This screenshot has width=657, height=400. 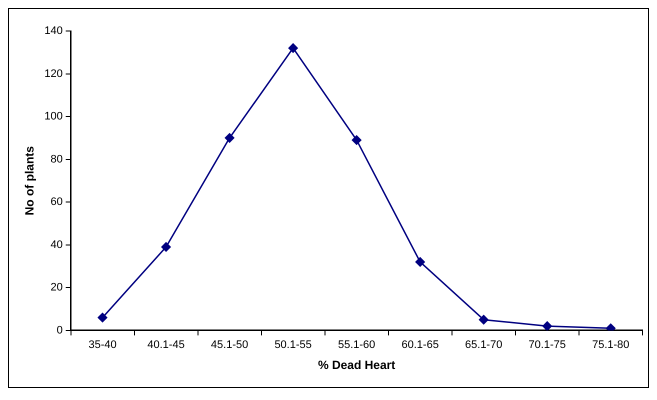 I want to click on x-tick-label: 40.1-45, so click(x=166, y=345).